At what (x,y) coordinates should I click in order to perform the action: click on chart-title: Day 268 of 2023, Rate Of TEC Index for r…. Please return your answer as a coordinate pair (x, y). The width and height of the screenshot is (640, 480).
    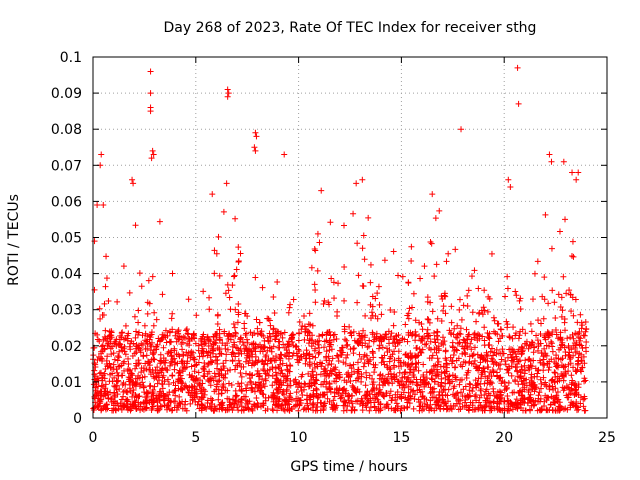
    Looking at the image, I should click on (350, 28).